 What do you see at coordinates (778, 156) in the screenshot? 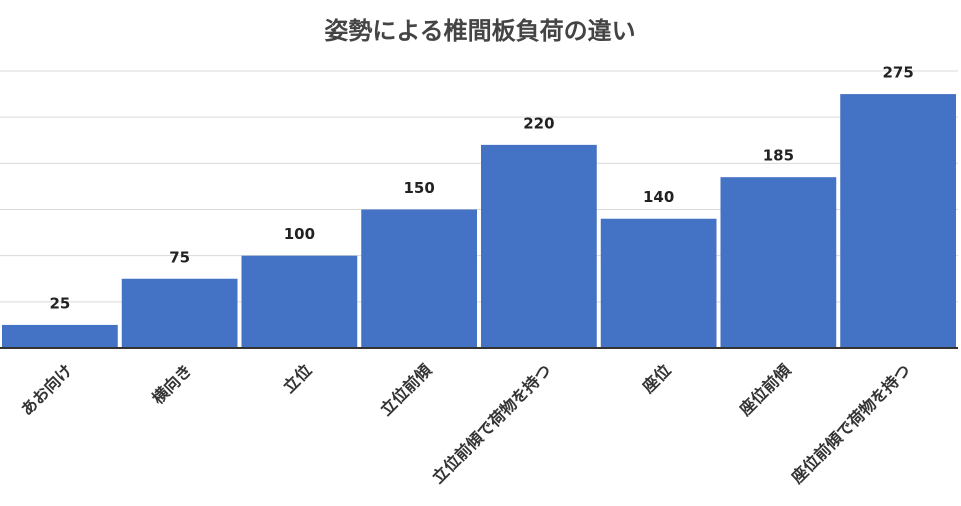
I see `value-label: 185` at bounding box center [778, 156].